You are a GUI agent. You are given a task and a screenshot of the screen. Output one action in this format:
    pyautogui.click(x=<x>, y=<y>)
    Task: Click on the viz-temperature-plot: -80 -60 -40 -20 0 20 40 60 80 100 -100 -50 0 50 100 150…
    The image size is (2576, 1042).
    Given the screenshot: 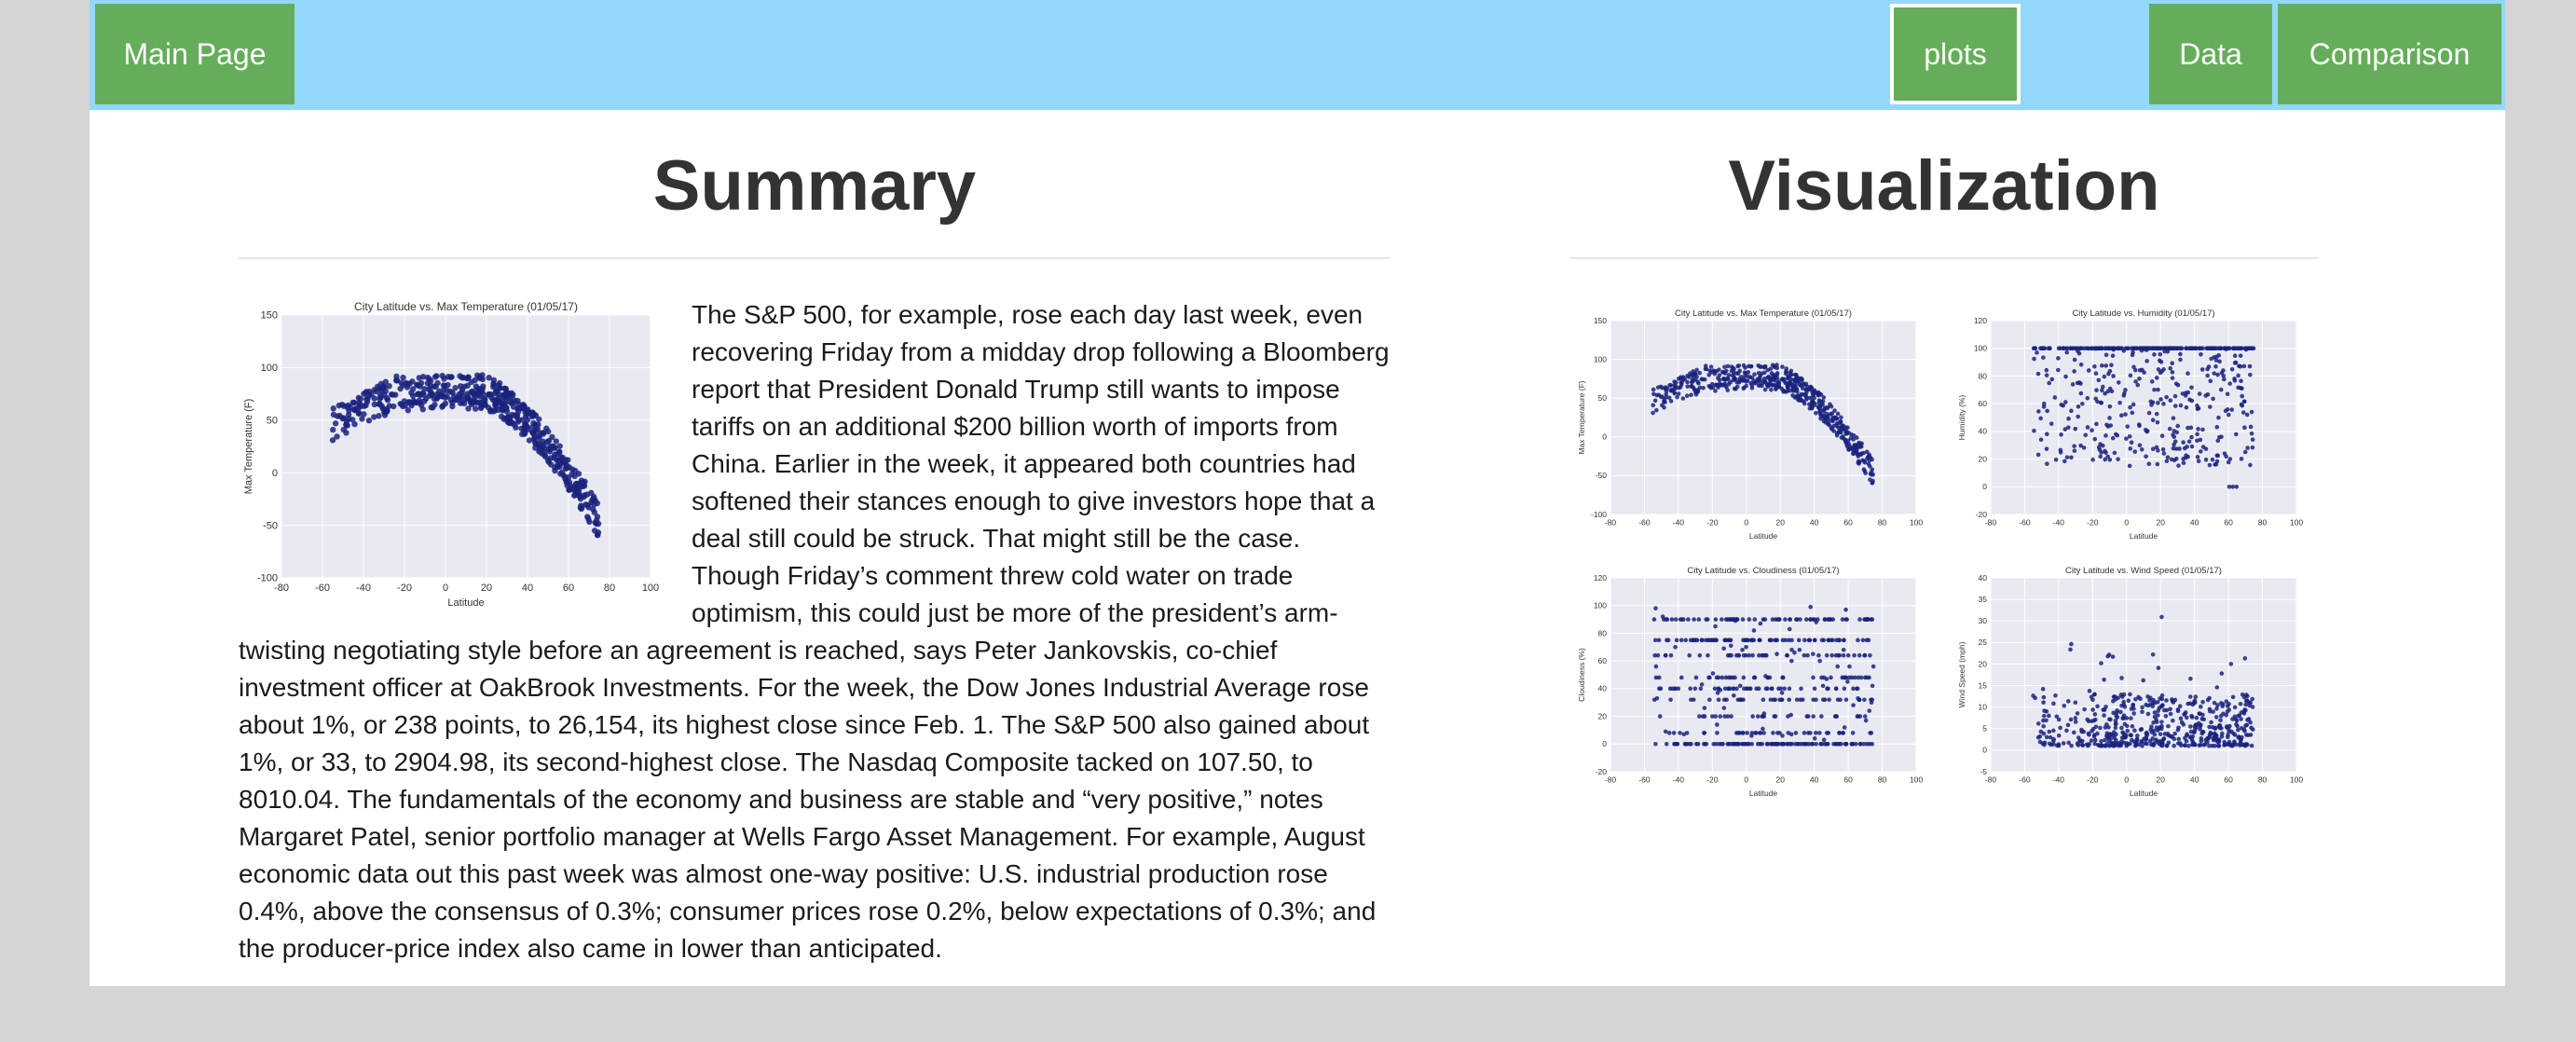 What is the action you would take?
    pyautogui.click(x=1752, y=424)
    